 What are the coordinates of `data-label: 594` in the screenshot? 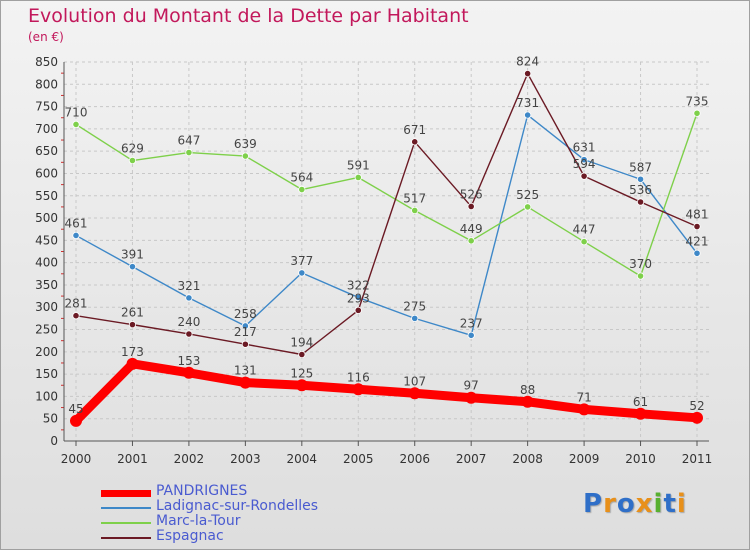 It's located at (584, 164).